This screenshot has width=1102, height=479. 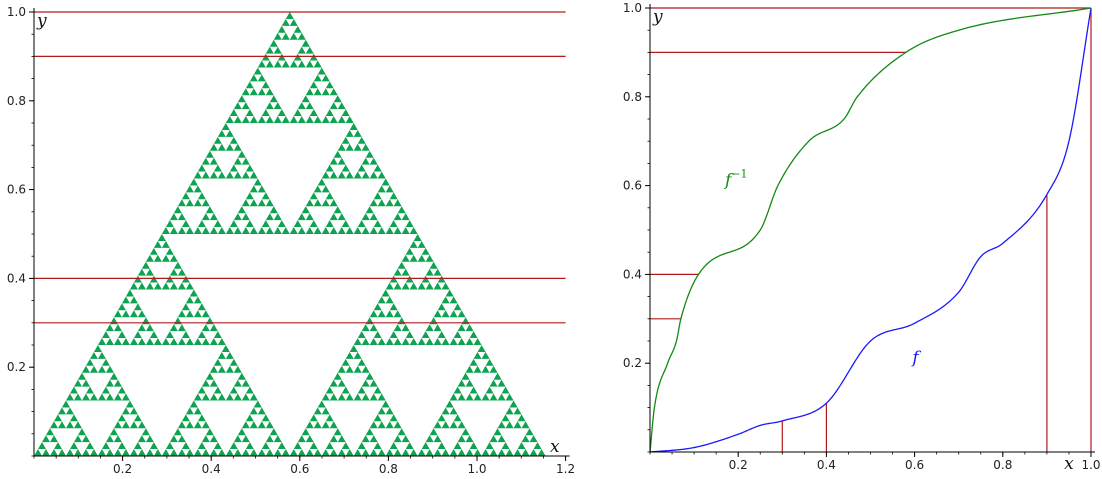 I want to click on series-label-f-inverse: f−1, so click(x=735, y=179).